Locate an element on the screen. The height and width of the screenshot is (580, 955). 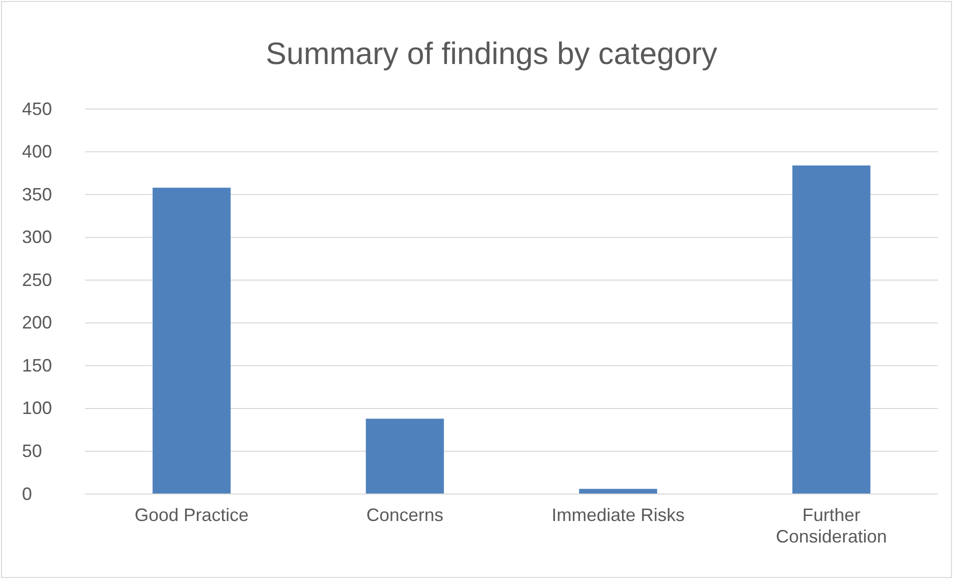
y-tick-label: 50 is located at coordinates (32, 450).